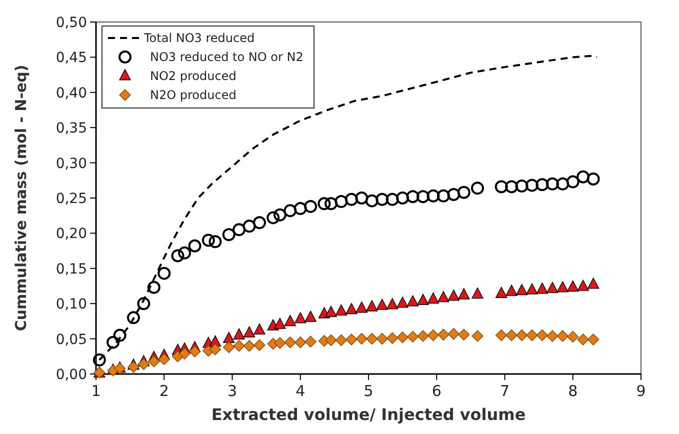  What do you see at coordinates (71, 199) in the screenshot?
I see `y-tick-label: 0,25` at bounding box center [71, 199].